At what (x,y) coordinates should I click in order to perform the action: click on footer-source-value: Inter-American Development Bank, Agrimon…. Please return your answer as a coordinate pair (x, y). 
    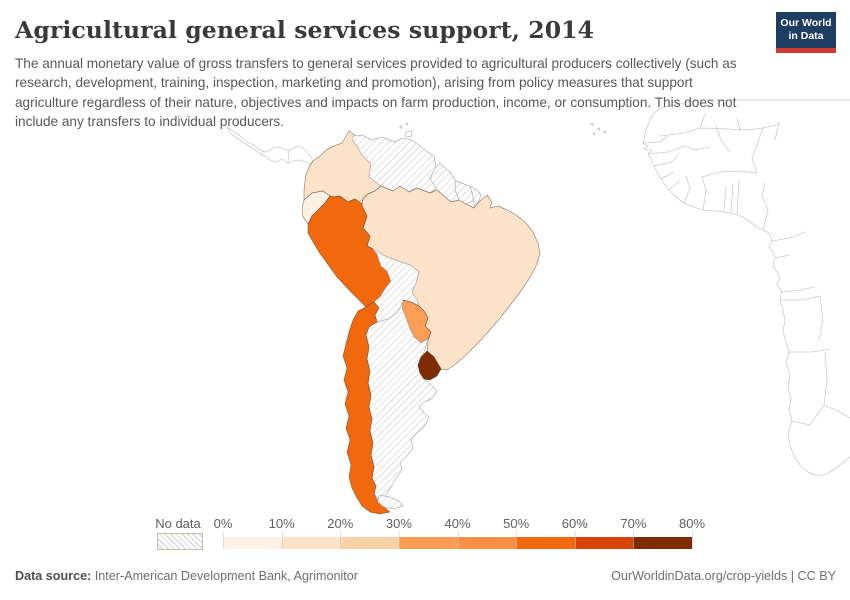
    Looking at the image, I should click on (224, 576).